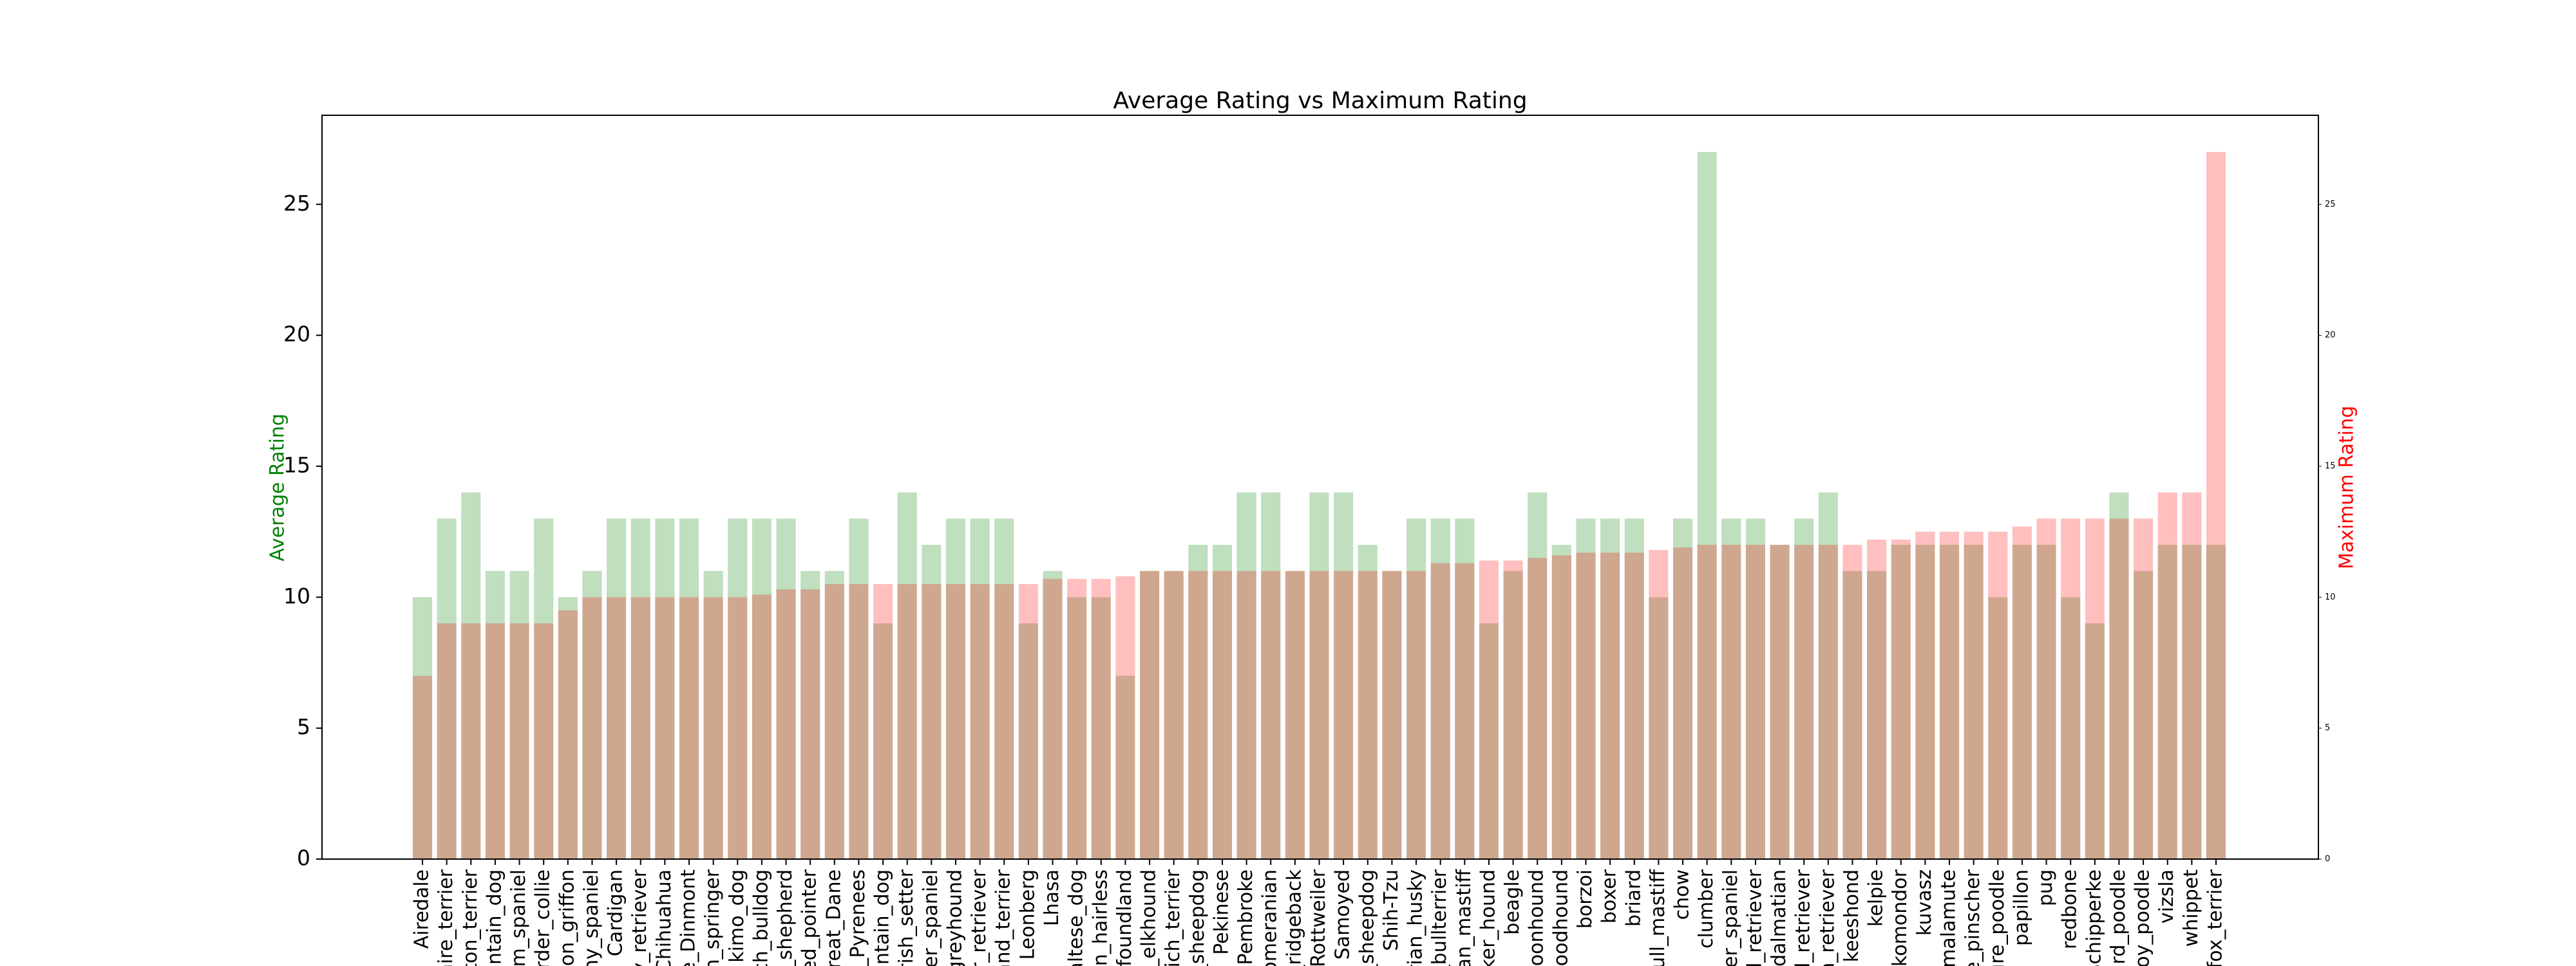 Image resolution: width=2576 pixels, height=966 pixels. Describe the element at coordinates (296, 596) in the screenshot. I see `y-tick-label: 10` at that location.